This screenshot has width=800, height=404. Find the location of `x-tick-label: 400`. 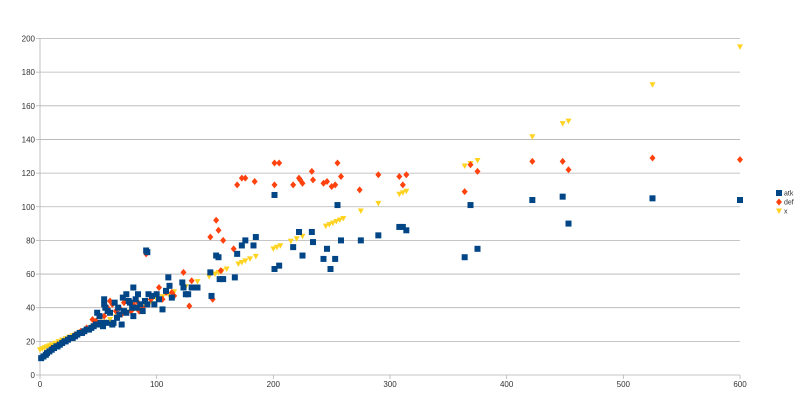

x-tick-label: 400 is located at coordinates (507, 384).